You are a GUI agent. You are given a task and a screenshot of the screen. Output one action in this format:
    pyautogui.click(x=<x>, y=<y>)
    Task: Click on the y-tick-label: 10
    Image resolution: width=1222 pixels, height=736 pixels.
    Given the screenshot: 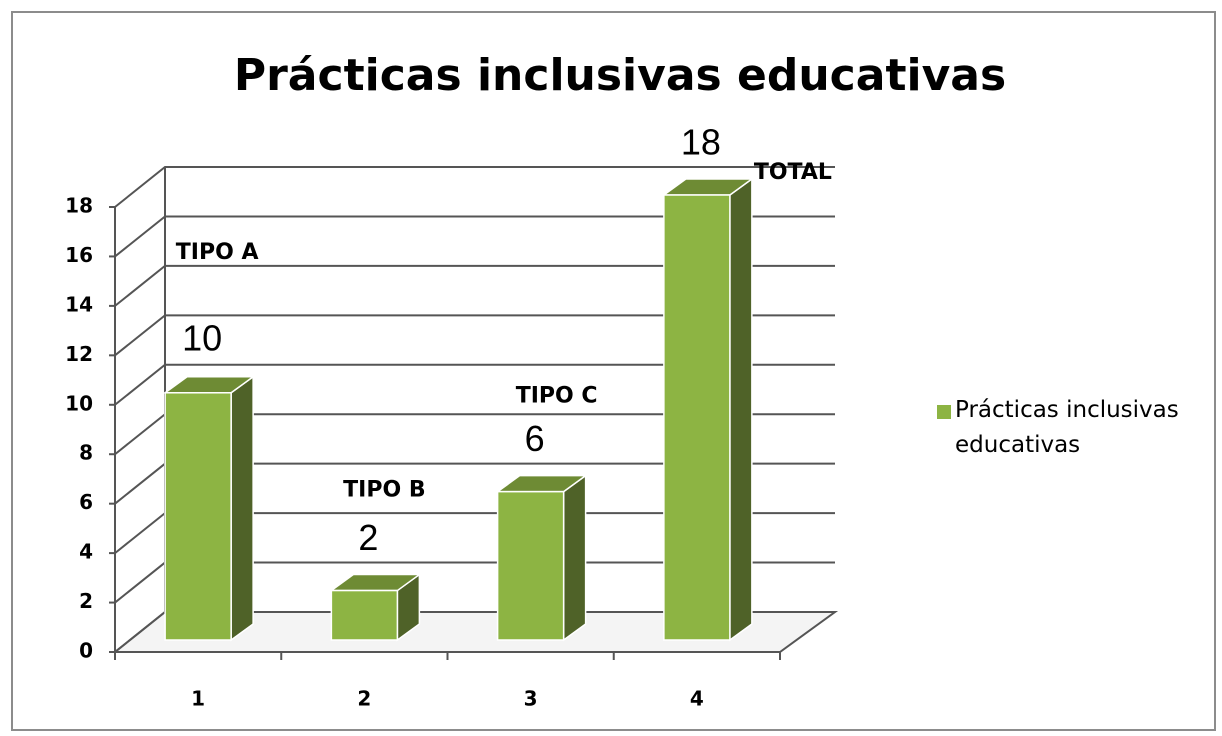 What is the action you would take?
    pyautogui.click(x=79, y=403)
    